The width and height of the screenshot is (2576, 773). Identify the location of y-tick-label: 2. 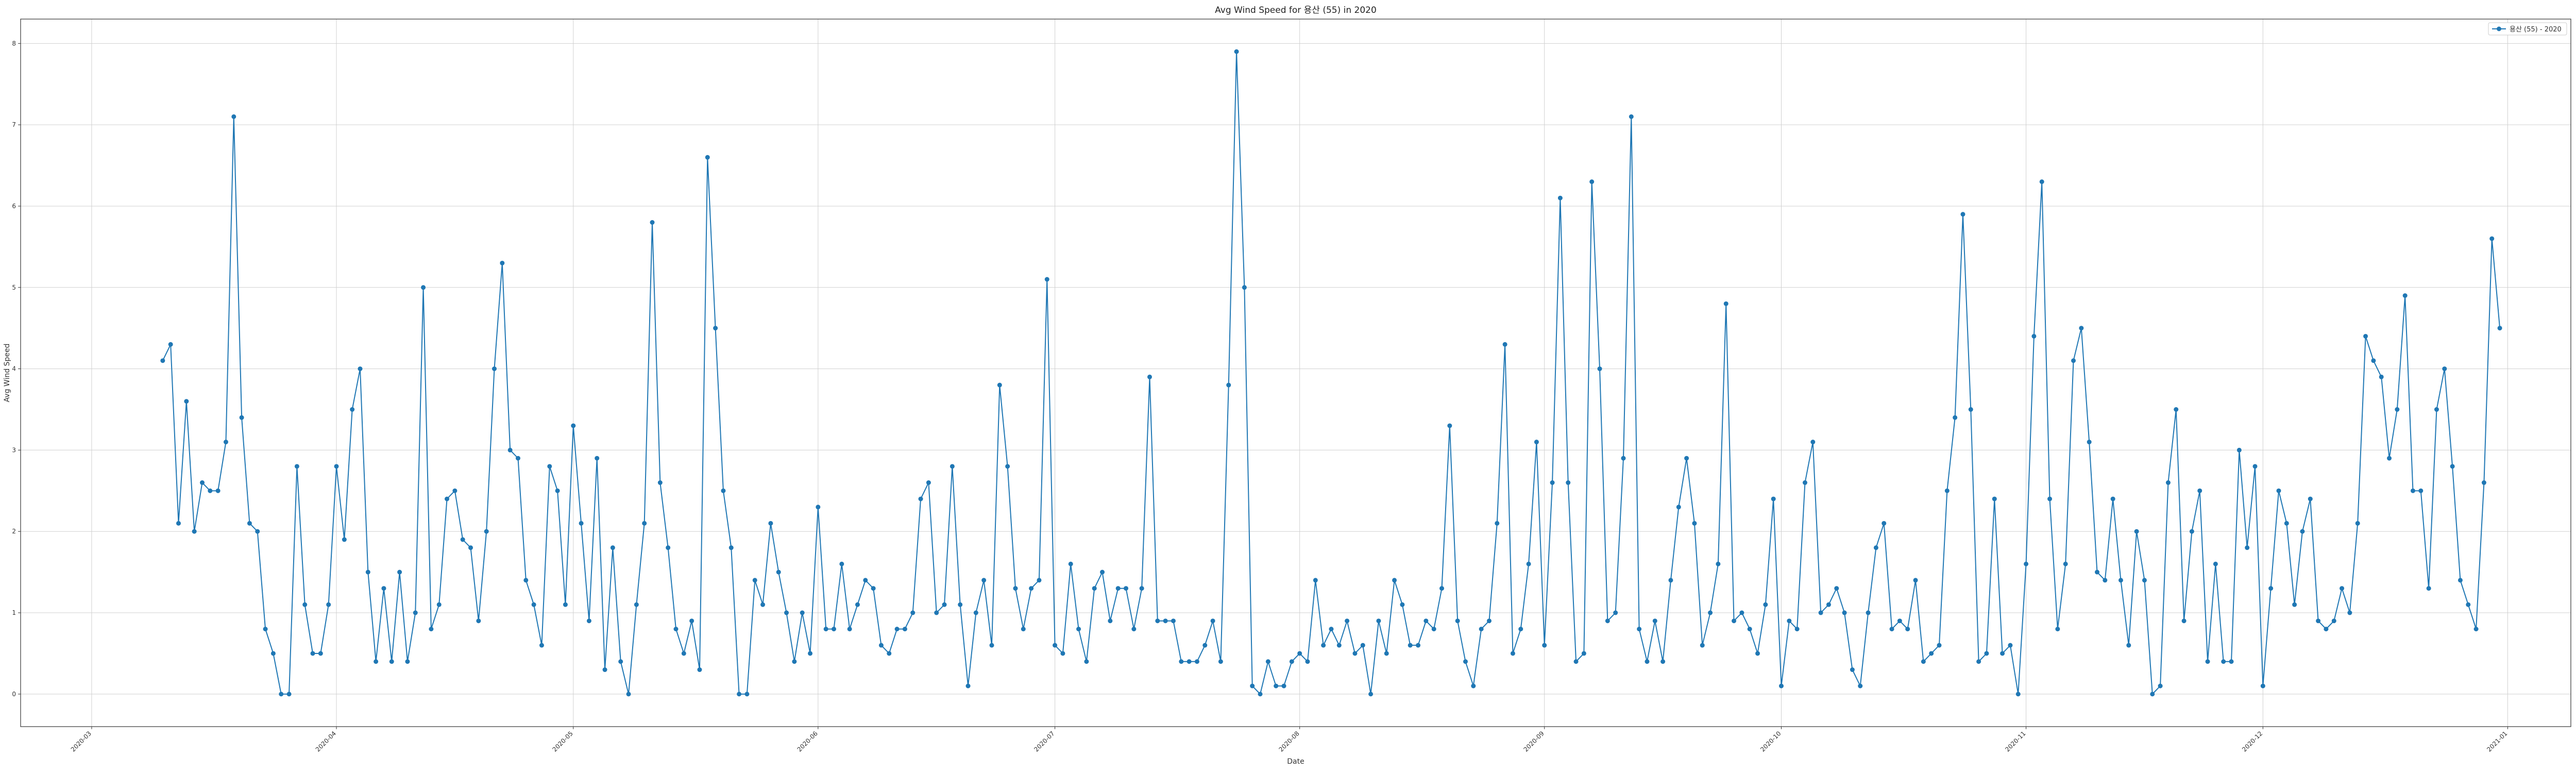
(14, 531).